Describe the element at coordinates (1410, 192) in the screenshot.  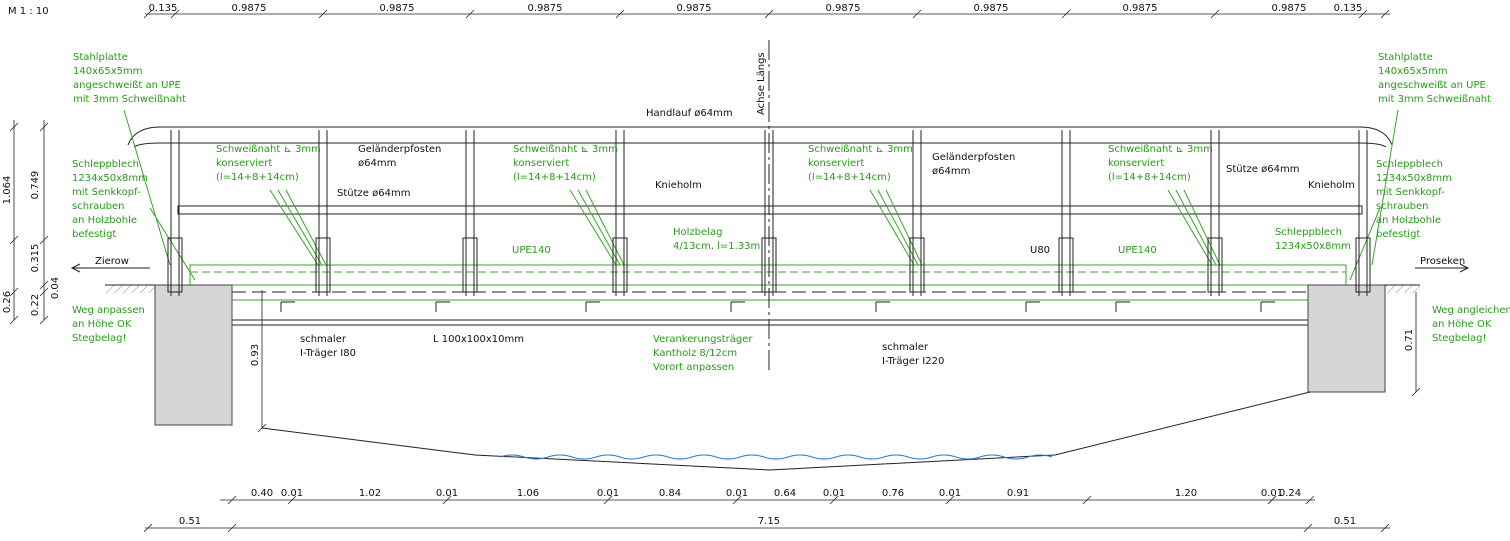
I see `label: mit Senkkopf-` at that location.